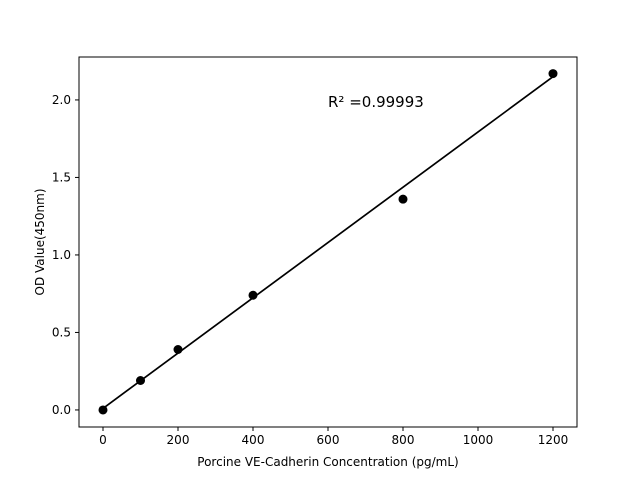 This screenshot has width=640, height=480. What do you see at coordinates (253, 440) in the screenshot?
I see `x-tick-label: 400` at bounding box center [253, 440].